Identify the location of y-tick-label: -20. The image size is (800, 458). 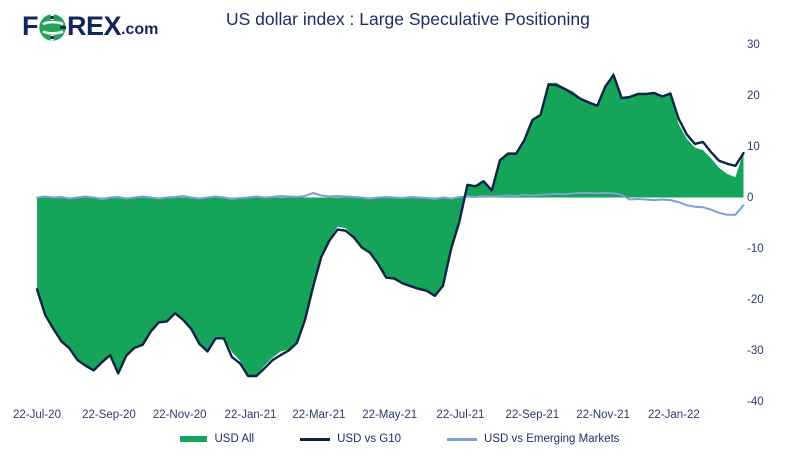
(755, 299).